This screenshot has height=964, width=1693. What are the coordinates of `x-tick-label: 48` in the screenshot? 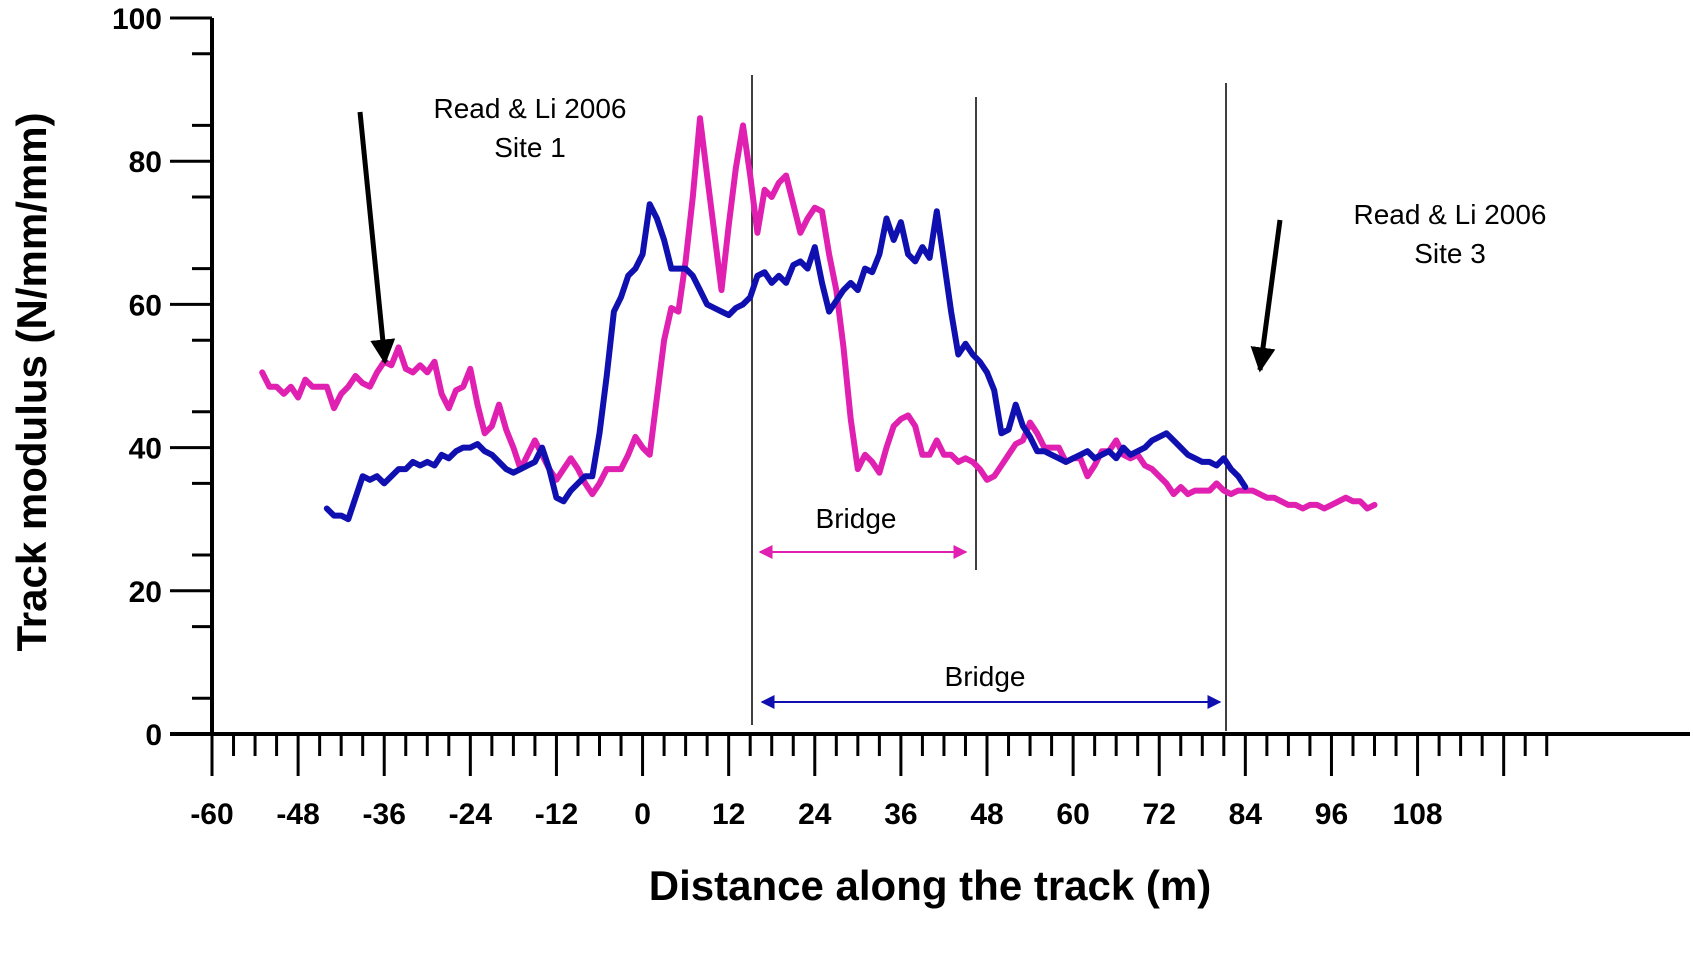 It's located at (986, 814).